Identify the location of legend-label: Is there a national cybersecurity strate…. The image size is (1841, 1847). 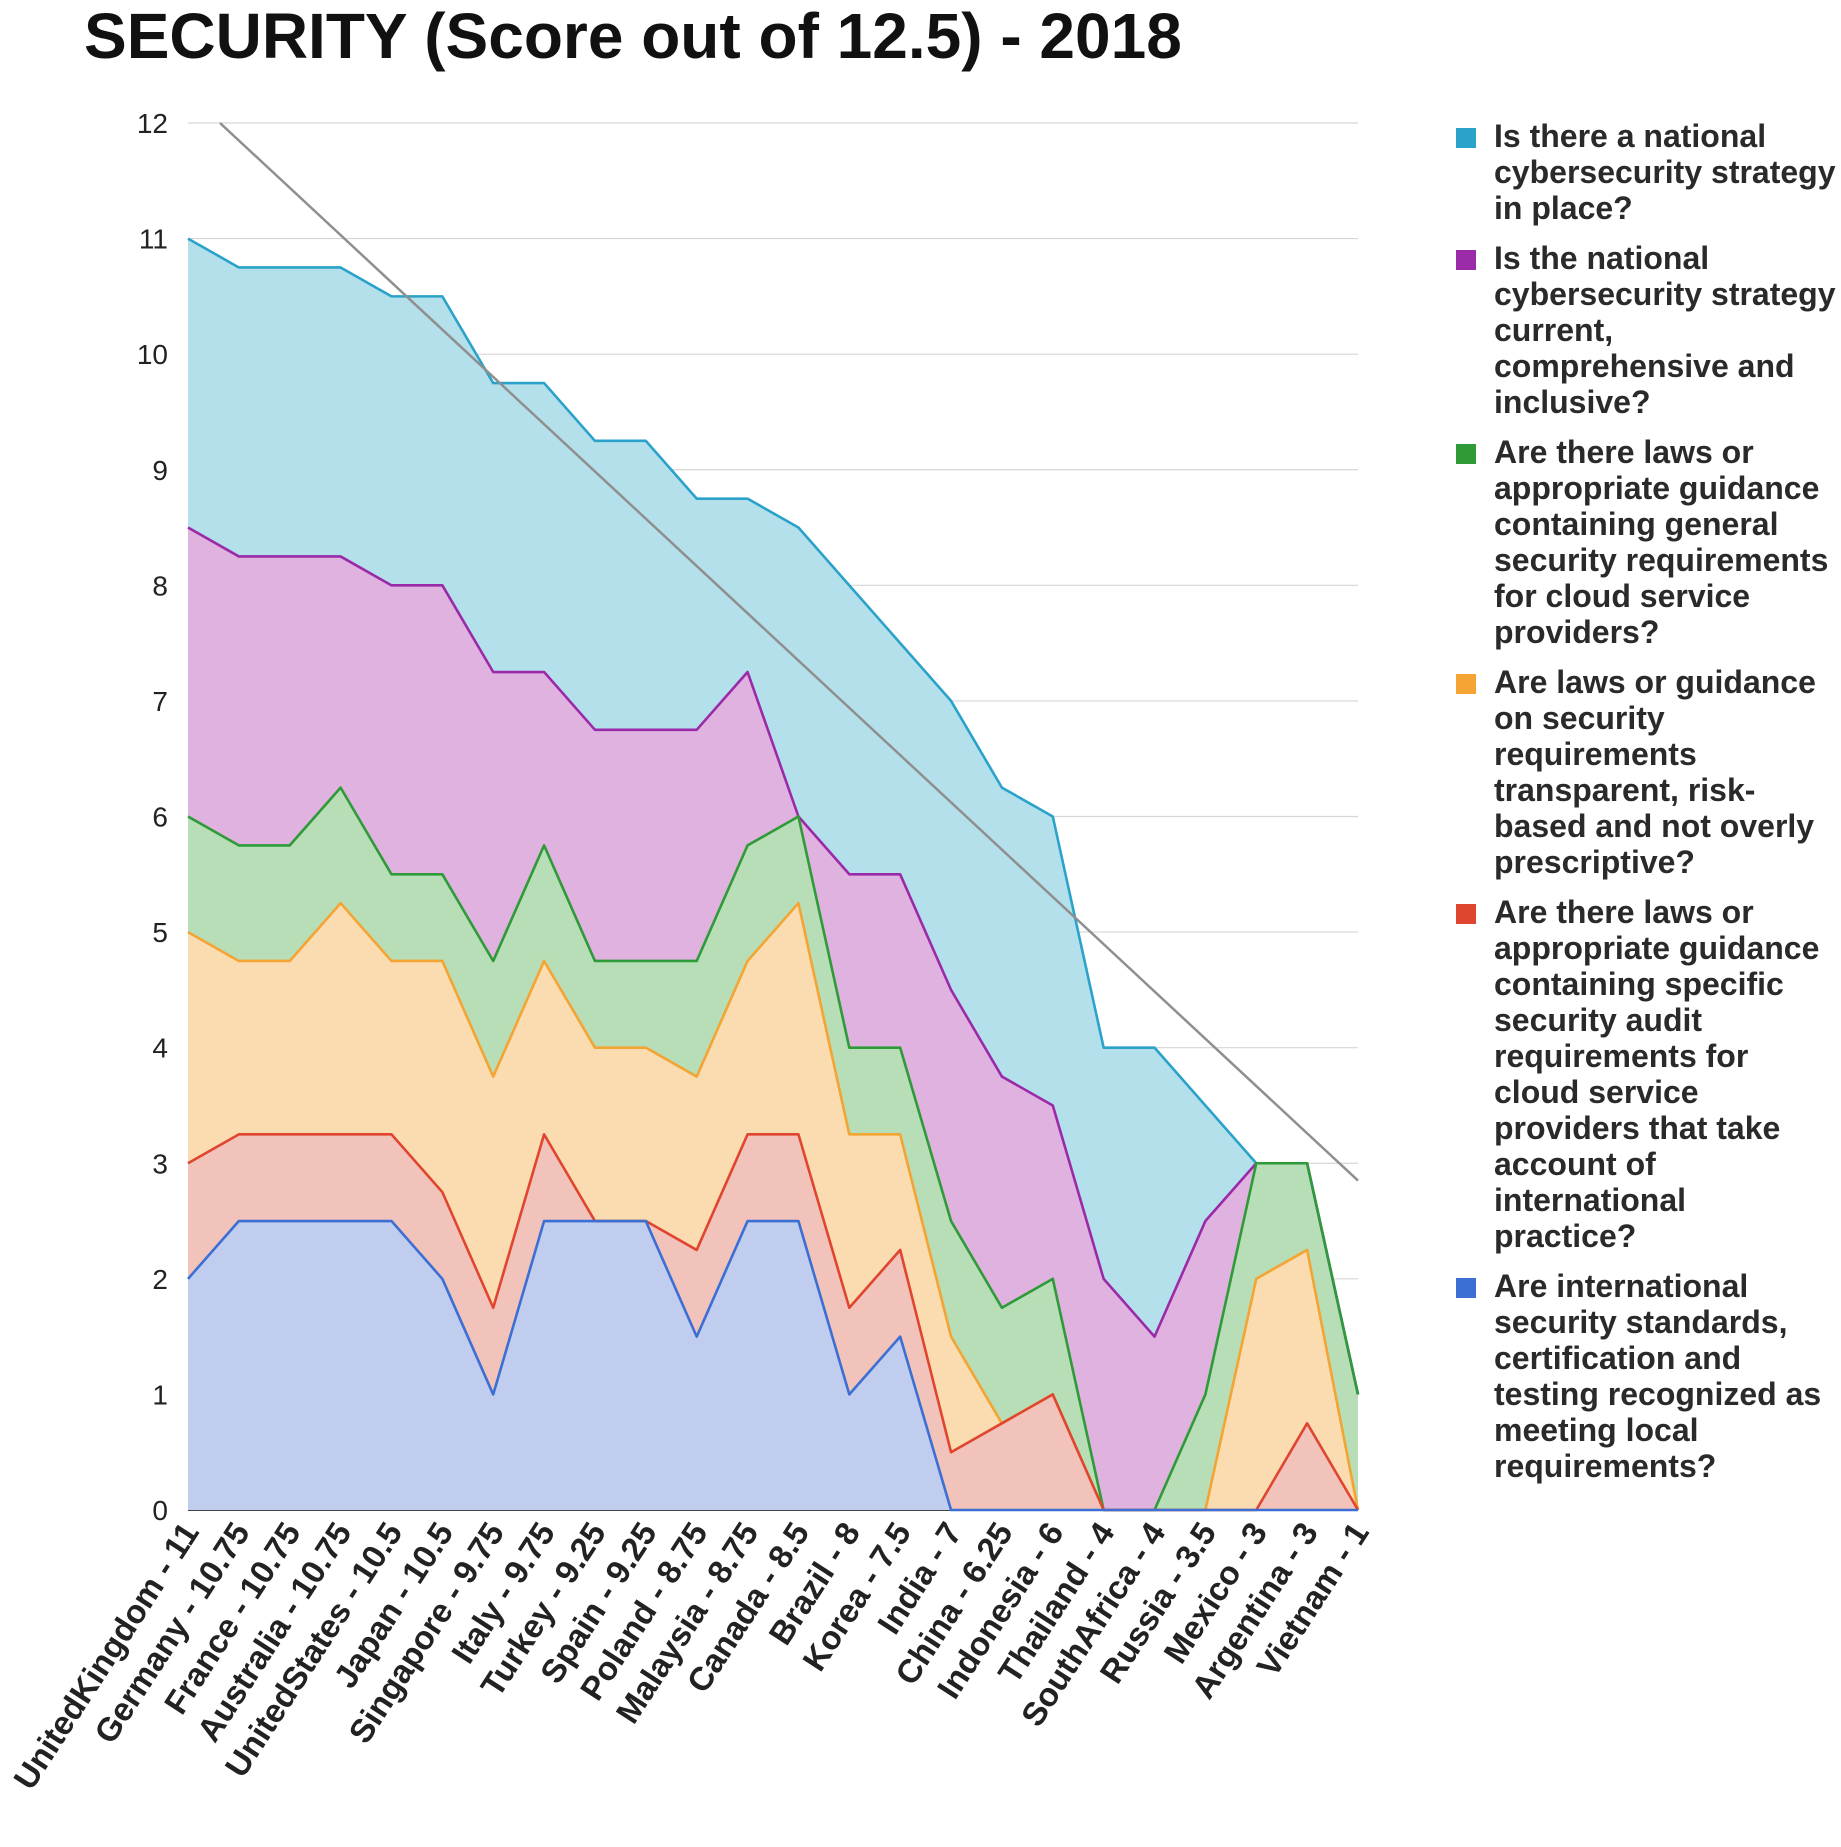
(1665, 172).